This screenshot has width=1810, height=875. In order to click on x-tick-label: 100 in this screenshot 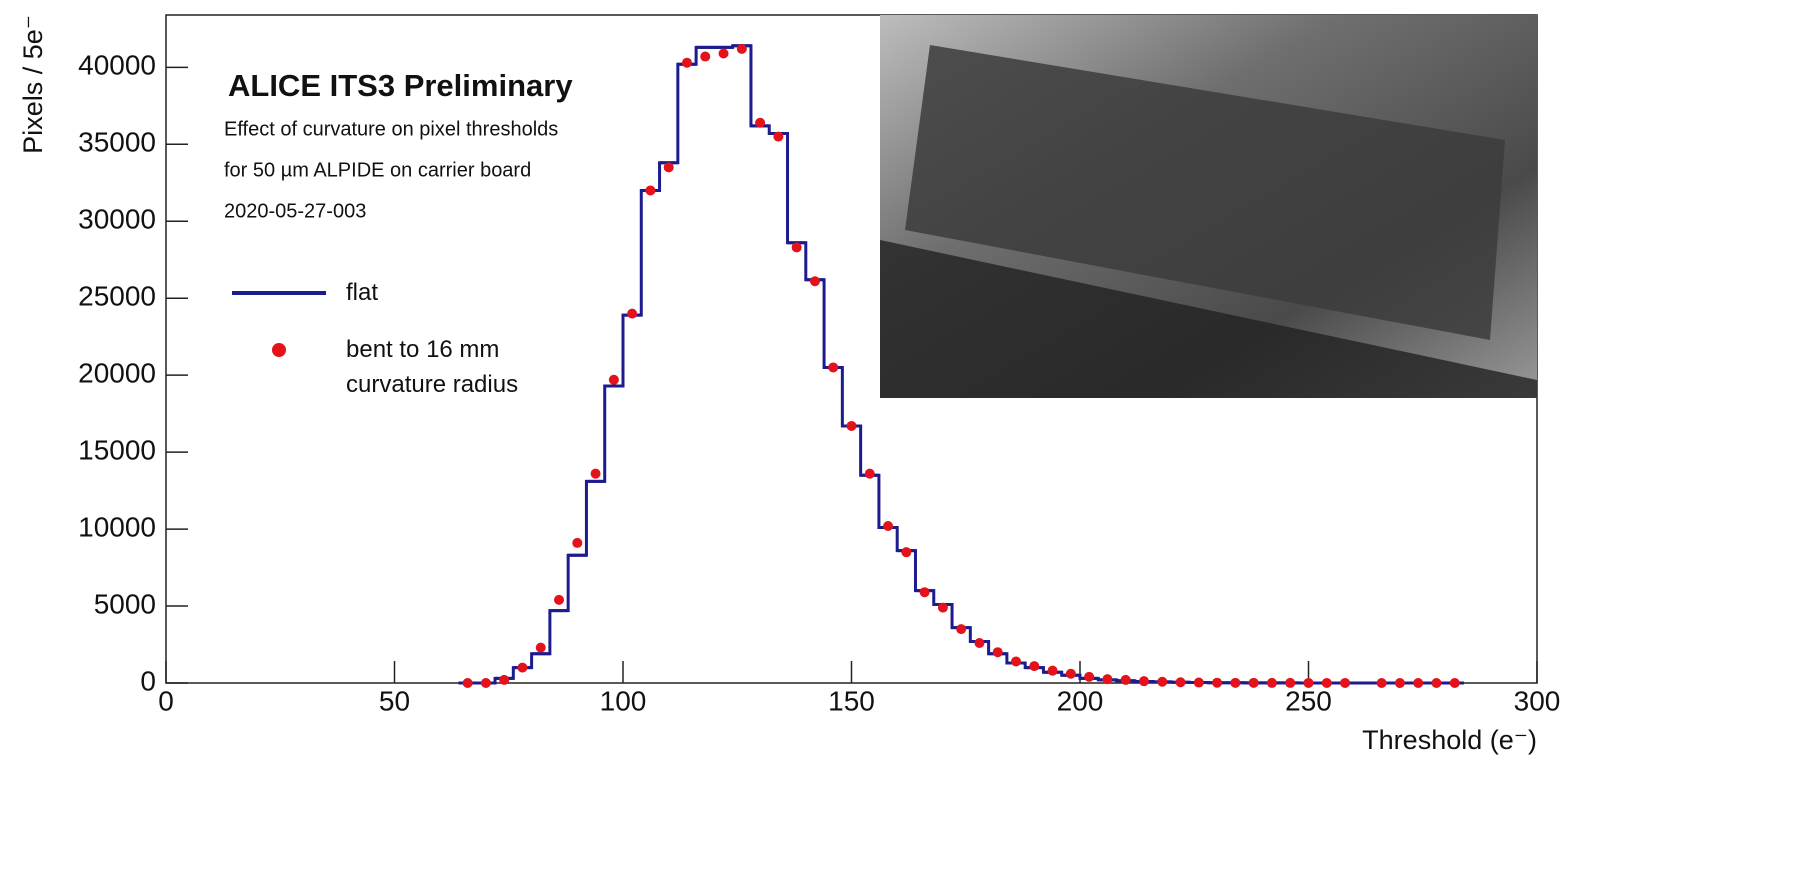, I will do `click(623, 700)`.